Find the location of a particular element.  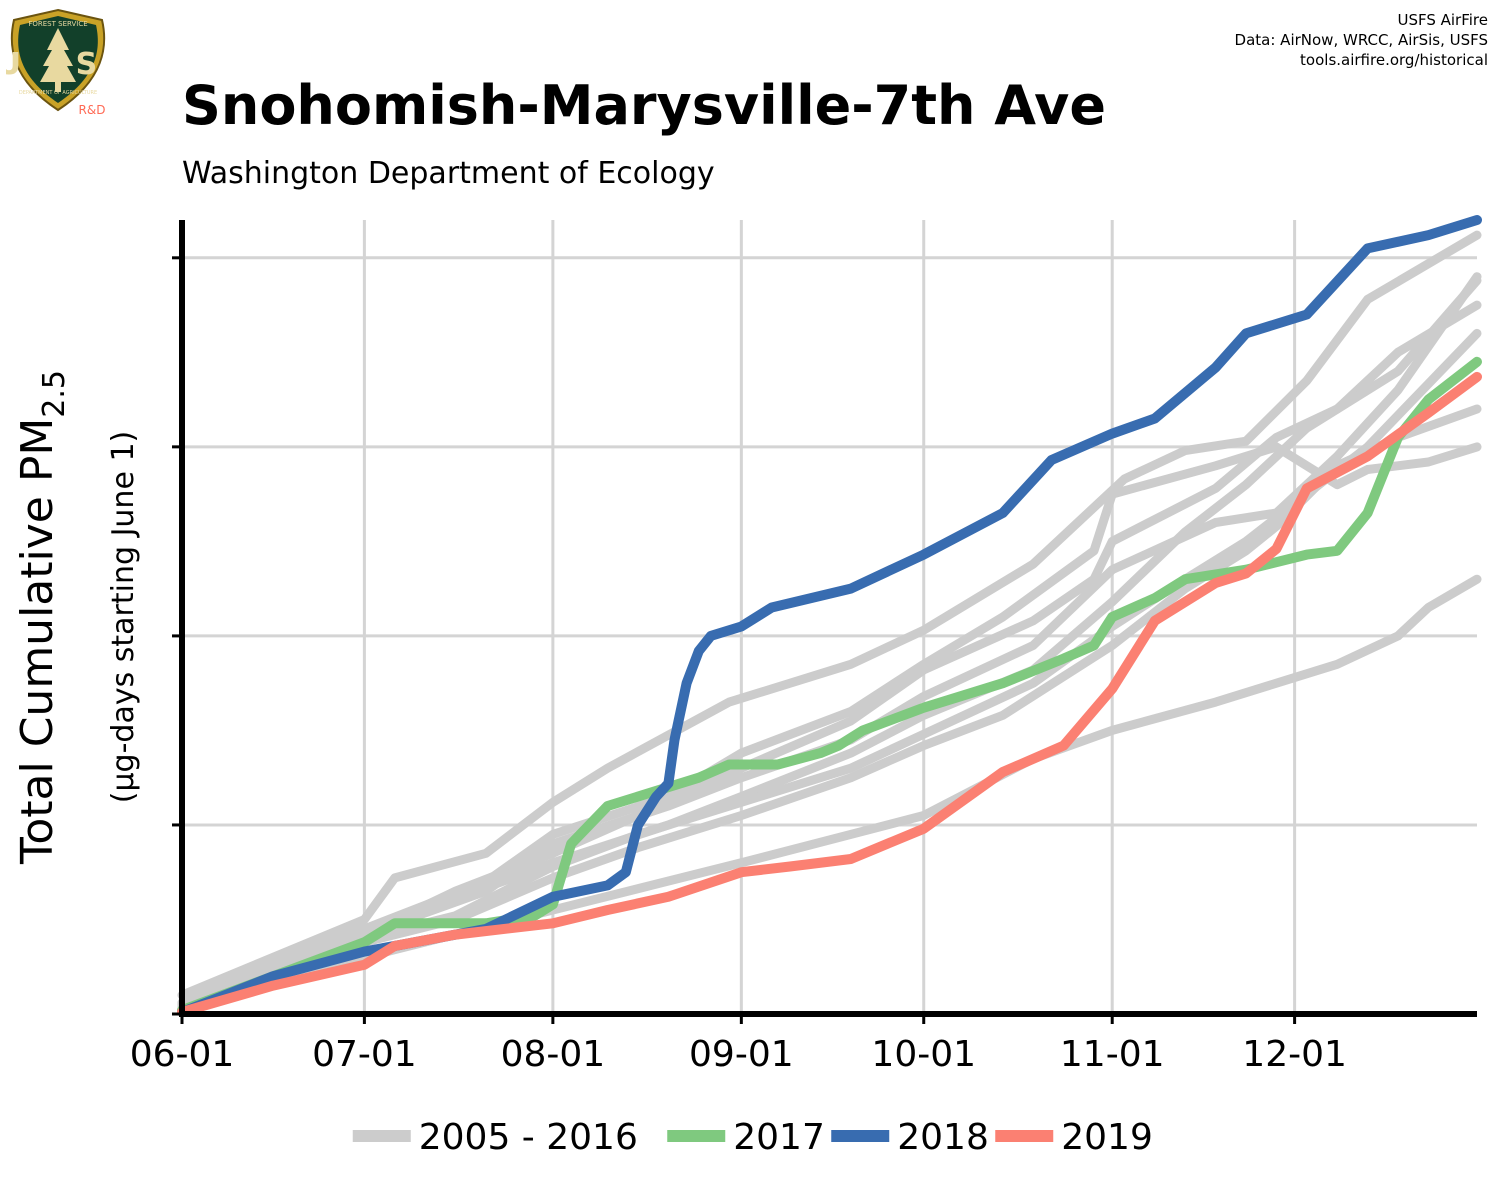

legend-label: 2018 is located at coordinates (943, 1137).